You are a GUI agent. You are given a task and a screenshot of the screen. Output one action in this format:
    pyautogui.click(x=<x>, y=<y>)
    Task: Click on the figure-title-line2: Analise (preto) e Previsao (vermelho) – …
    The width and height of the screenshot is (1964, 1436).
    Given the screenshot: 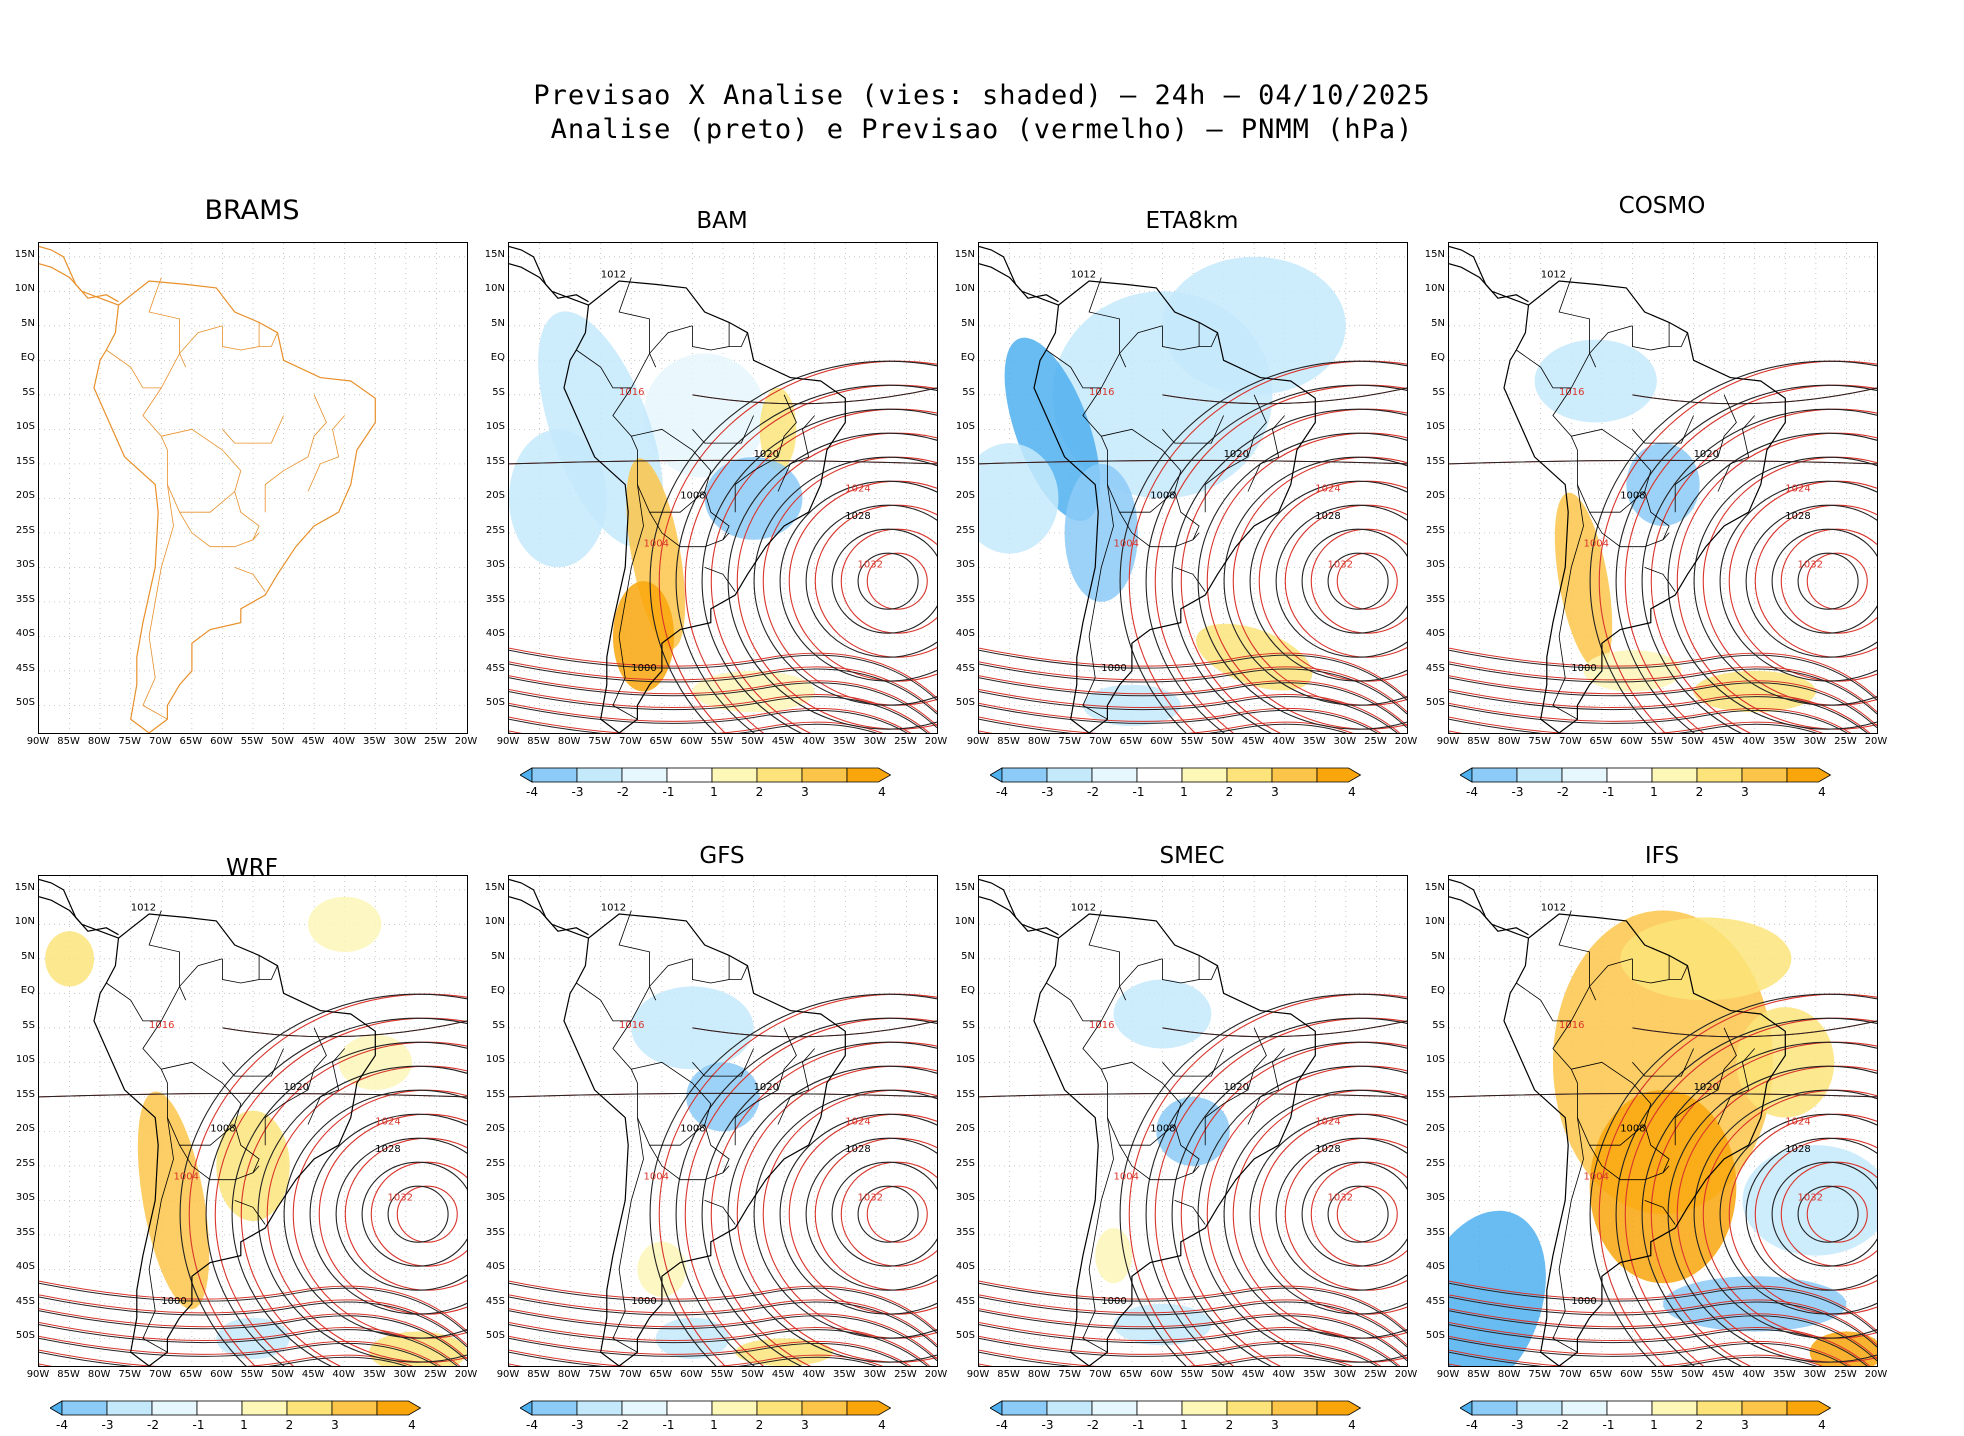 What is the action you would take?
    pyautogui.click(x=982, y=129)
    